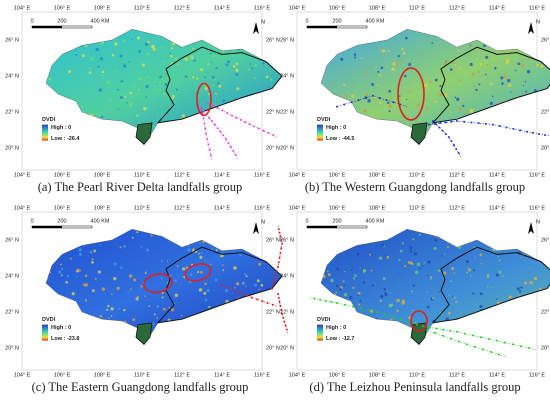 The height and width of the screenshot is (400, 550). Describe the element at coordinates (22, 375) in the screenshot. I see `lon-label: 104° E` at that location.